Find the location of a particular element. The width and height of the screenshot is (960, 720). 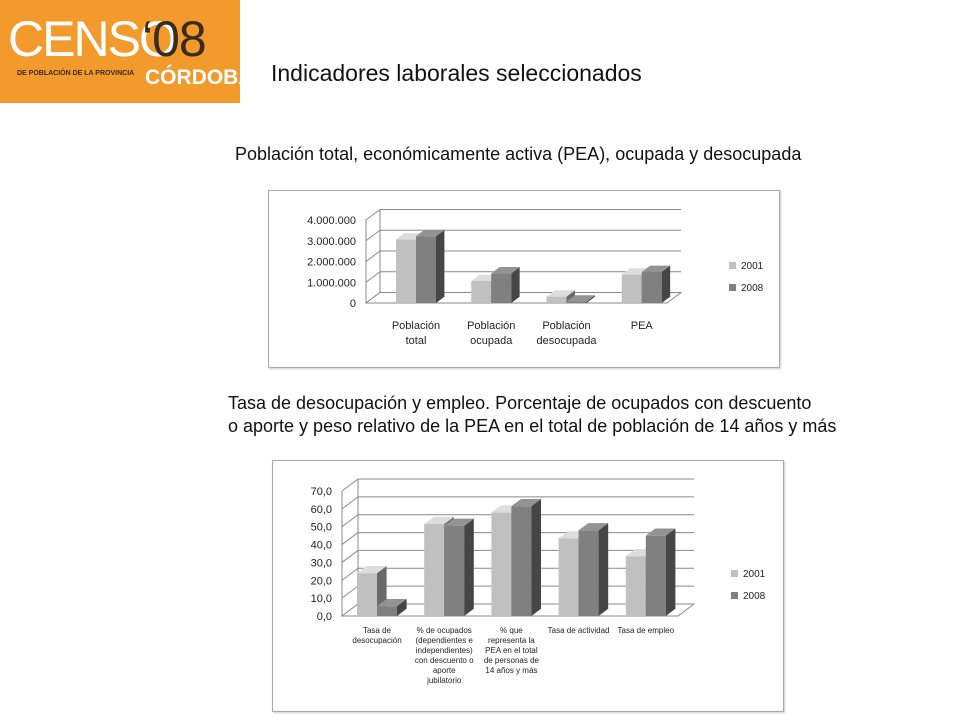

chart1-bar-side-2001 is located at coordinates (570, 296).